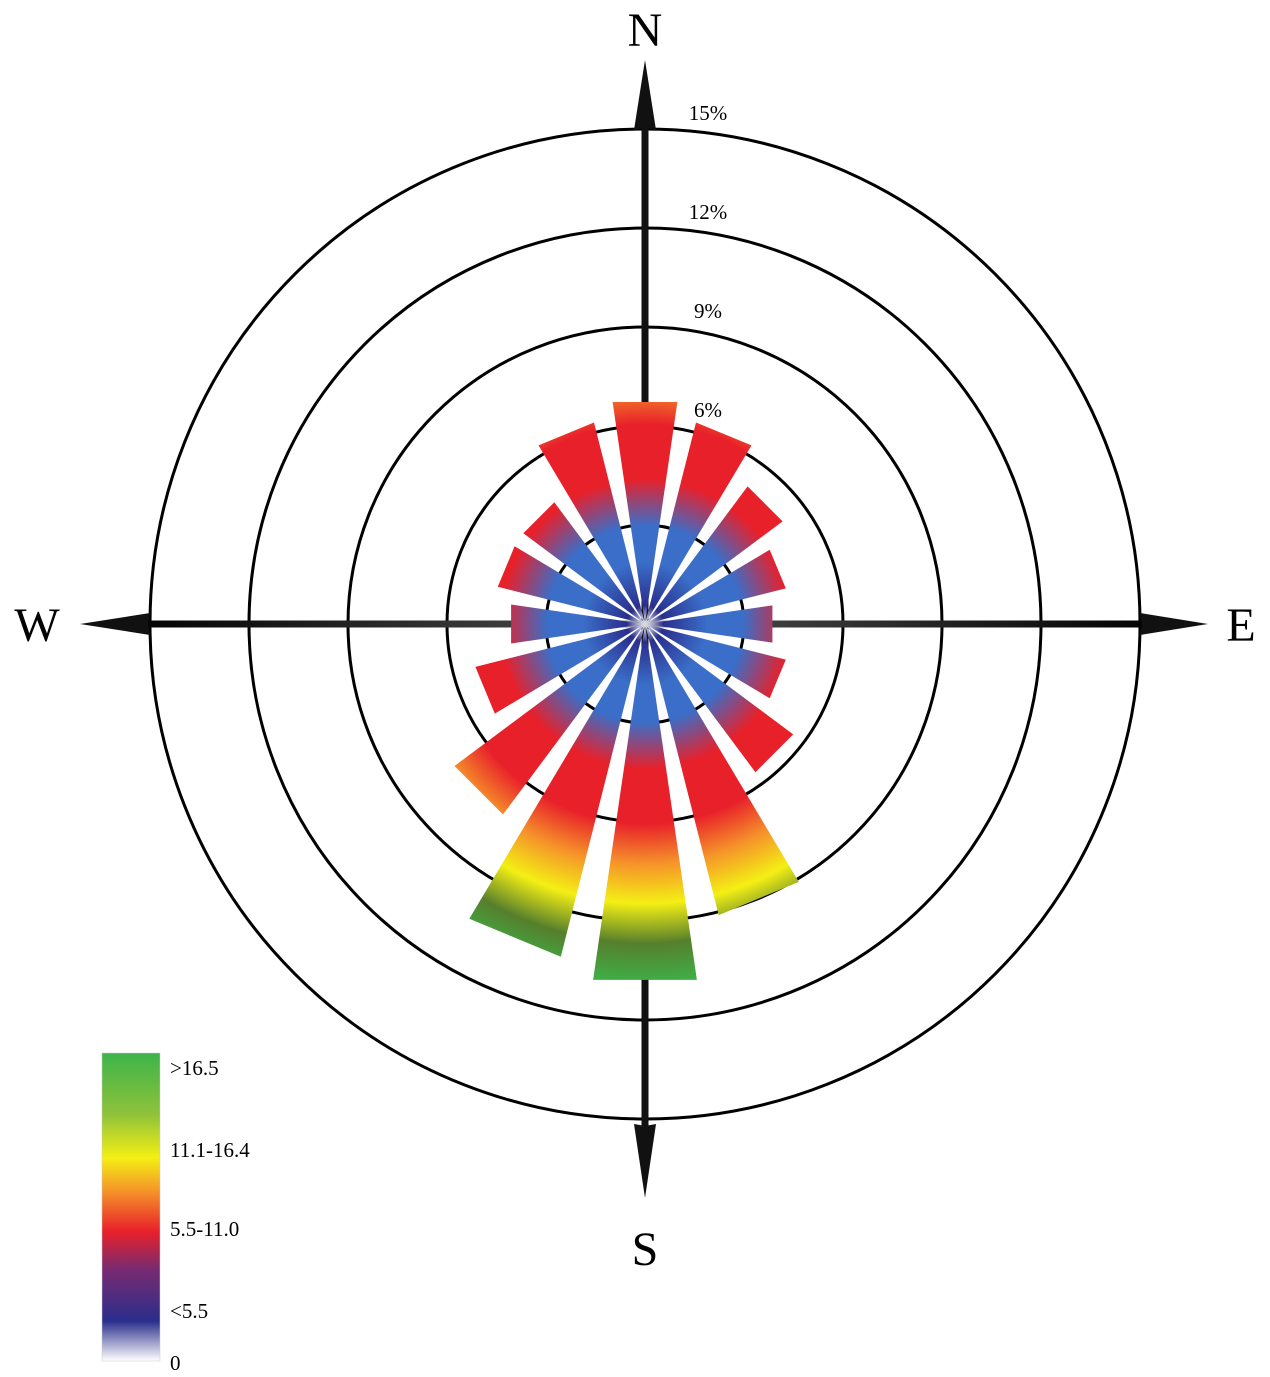  What do you see at coordinates (708, 113) in the screenshot?
I see `ring-label-15: 15%` at bounding box center [708, 113].